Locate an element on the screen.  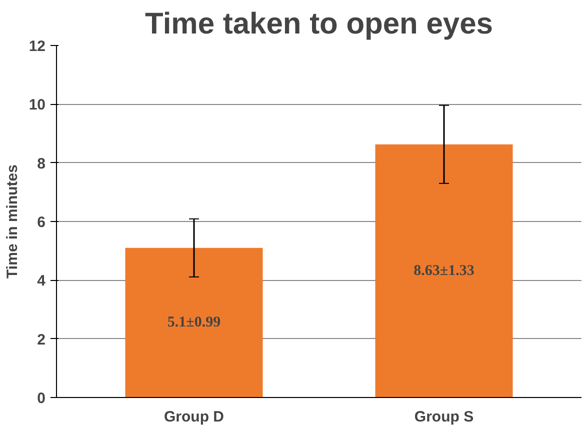
y-tick-label: 6 is located at coordinates (41, 222).